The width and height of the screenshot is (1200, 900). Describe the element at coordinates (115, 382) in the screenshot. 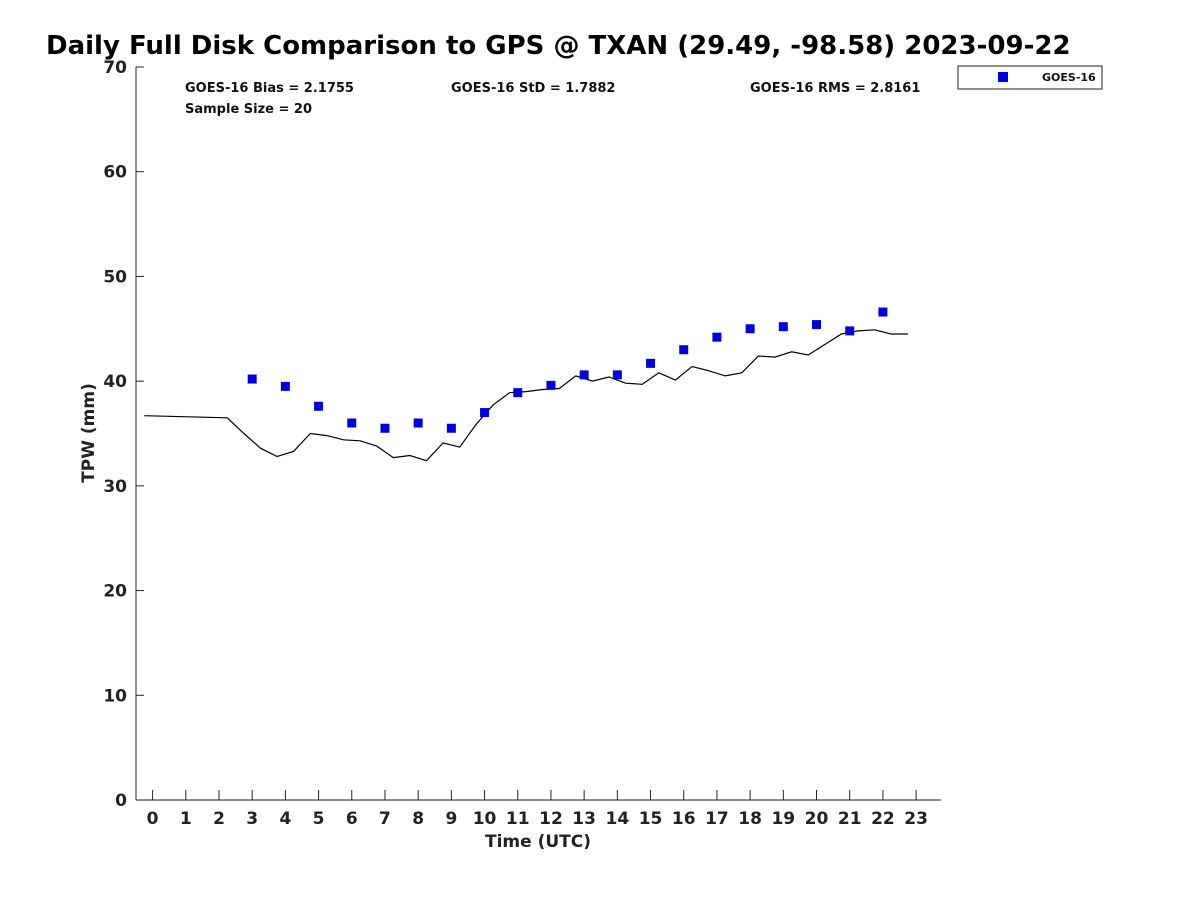

I see `y-tick-label: 40` at that location.